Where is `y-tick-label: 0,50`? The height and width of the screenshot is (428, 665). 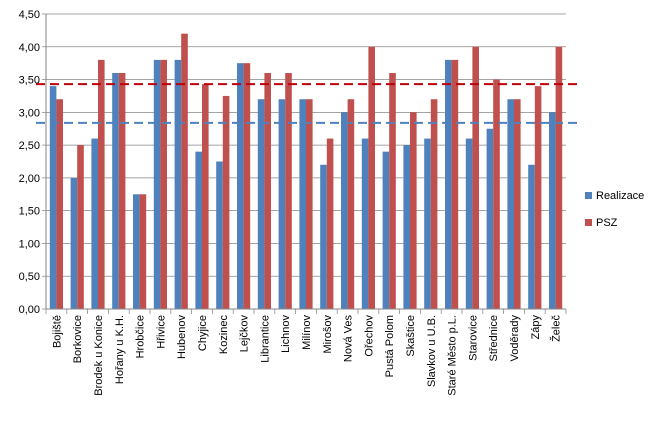
y-tick-label: 0,50 is located at coordinates (29, 277).